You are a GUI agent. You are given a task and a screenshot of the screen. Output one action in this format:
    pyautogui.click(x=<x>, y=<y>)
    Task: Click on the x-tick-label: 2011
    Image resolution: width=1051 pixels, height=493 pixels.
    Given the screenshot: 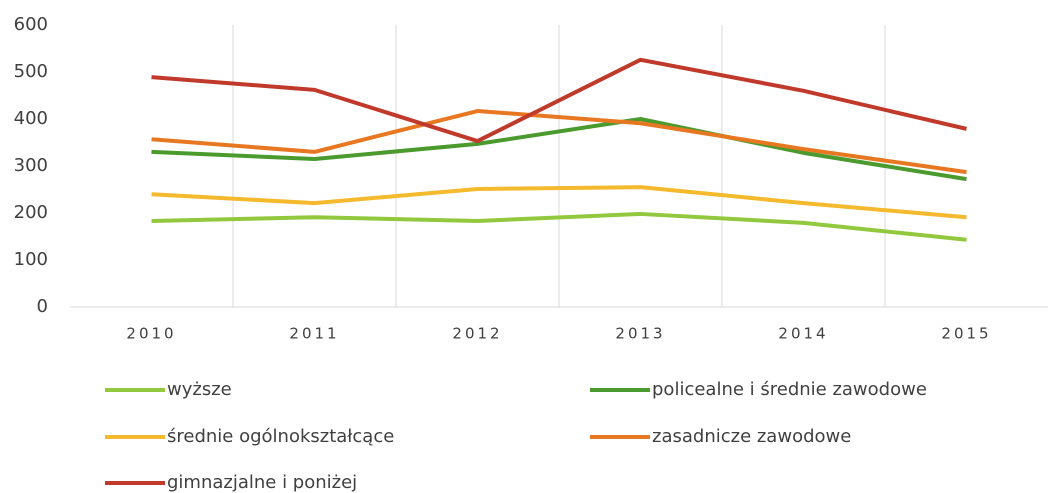 What is the action you would take?
    pyautogui.click(x=314, y=334)
    